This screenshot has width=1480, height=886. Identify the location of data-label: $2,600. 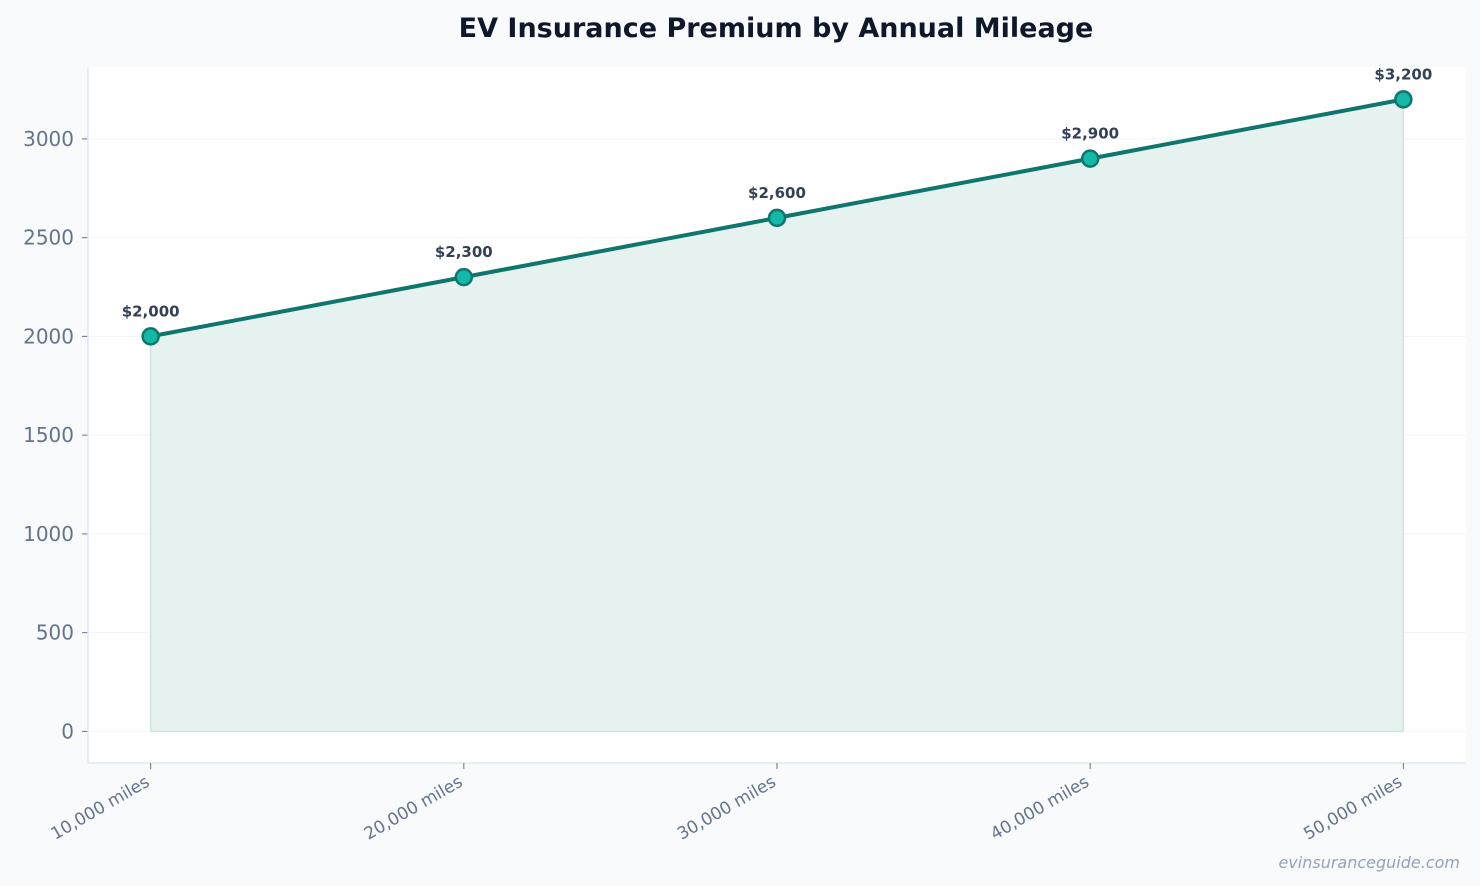
(777, 193).